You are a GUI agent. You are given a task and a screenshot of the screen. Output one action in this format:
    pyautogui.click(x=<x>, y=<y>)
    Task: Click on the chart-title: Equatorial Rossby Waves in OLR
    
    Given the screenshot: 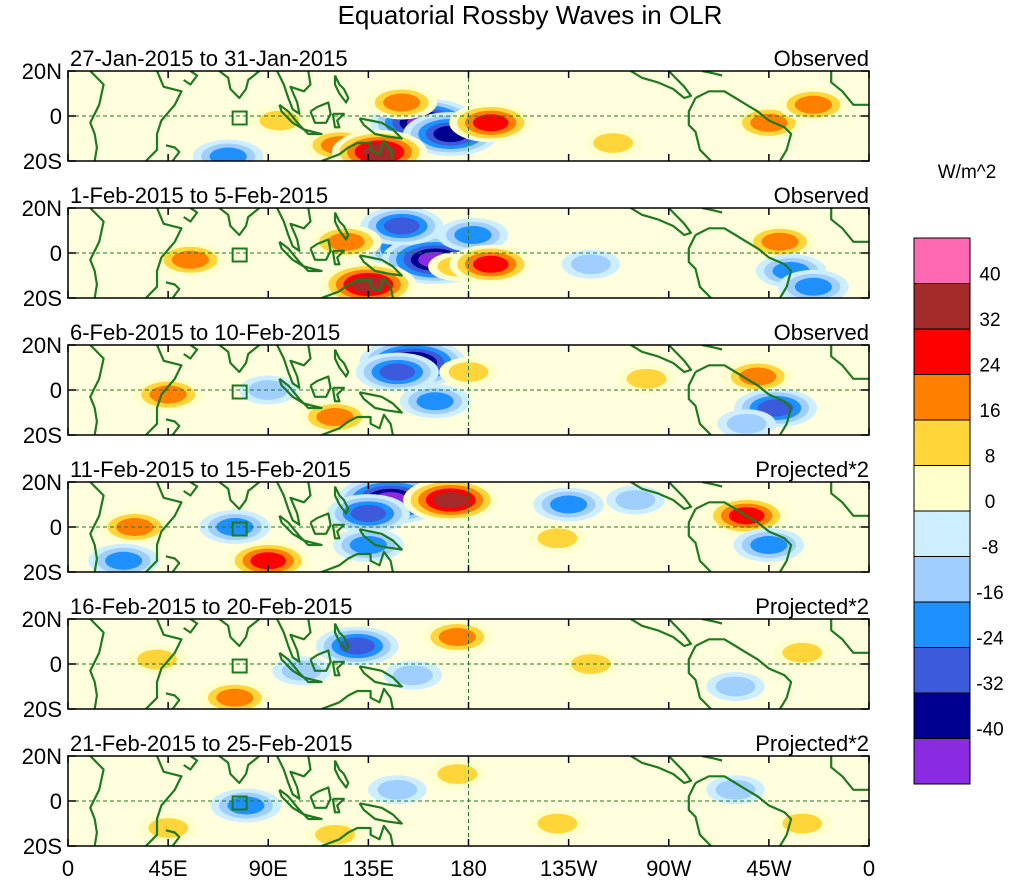 What is the action you would take?
    pyautogui.click(x=530, y=15)
    